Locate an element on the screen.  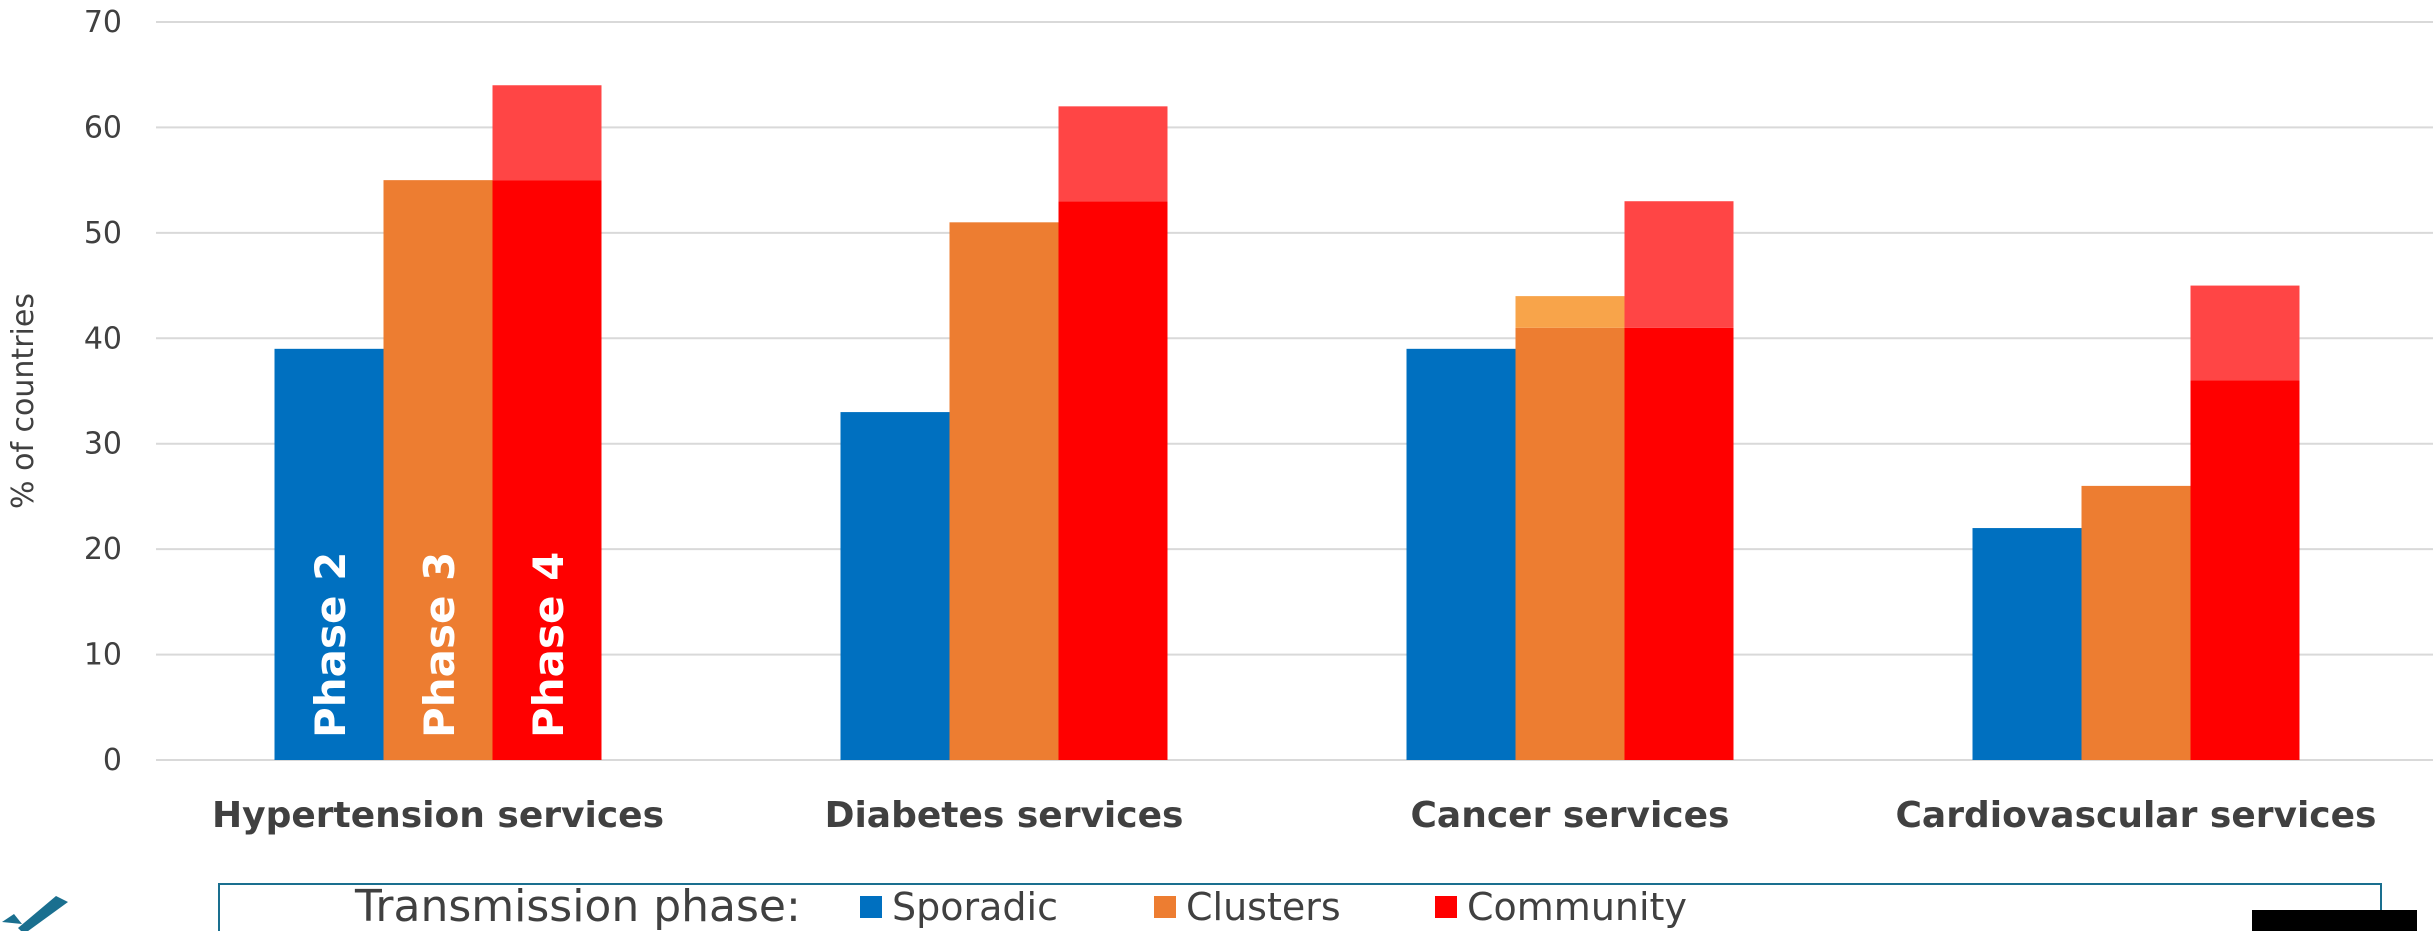
bar-extra-clusters-cancer-services is located at coordinates (1570, 312).